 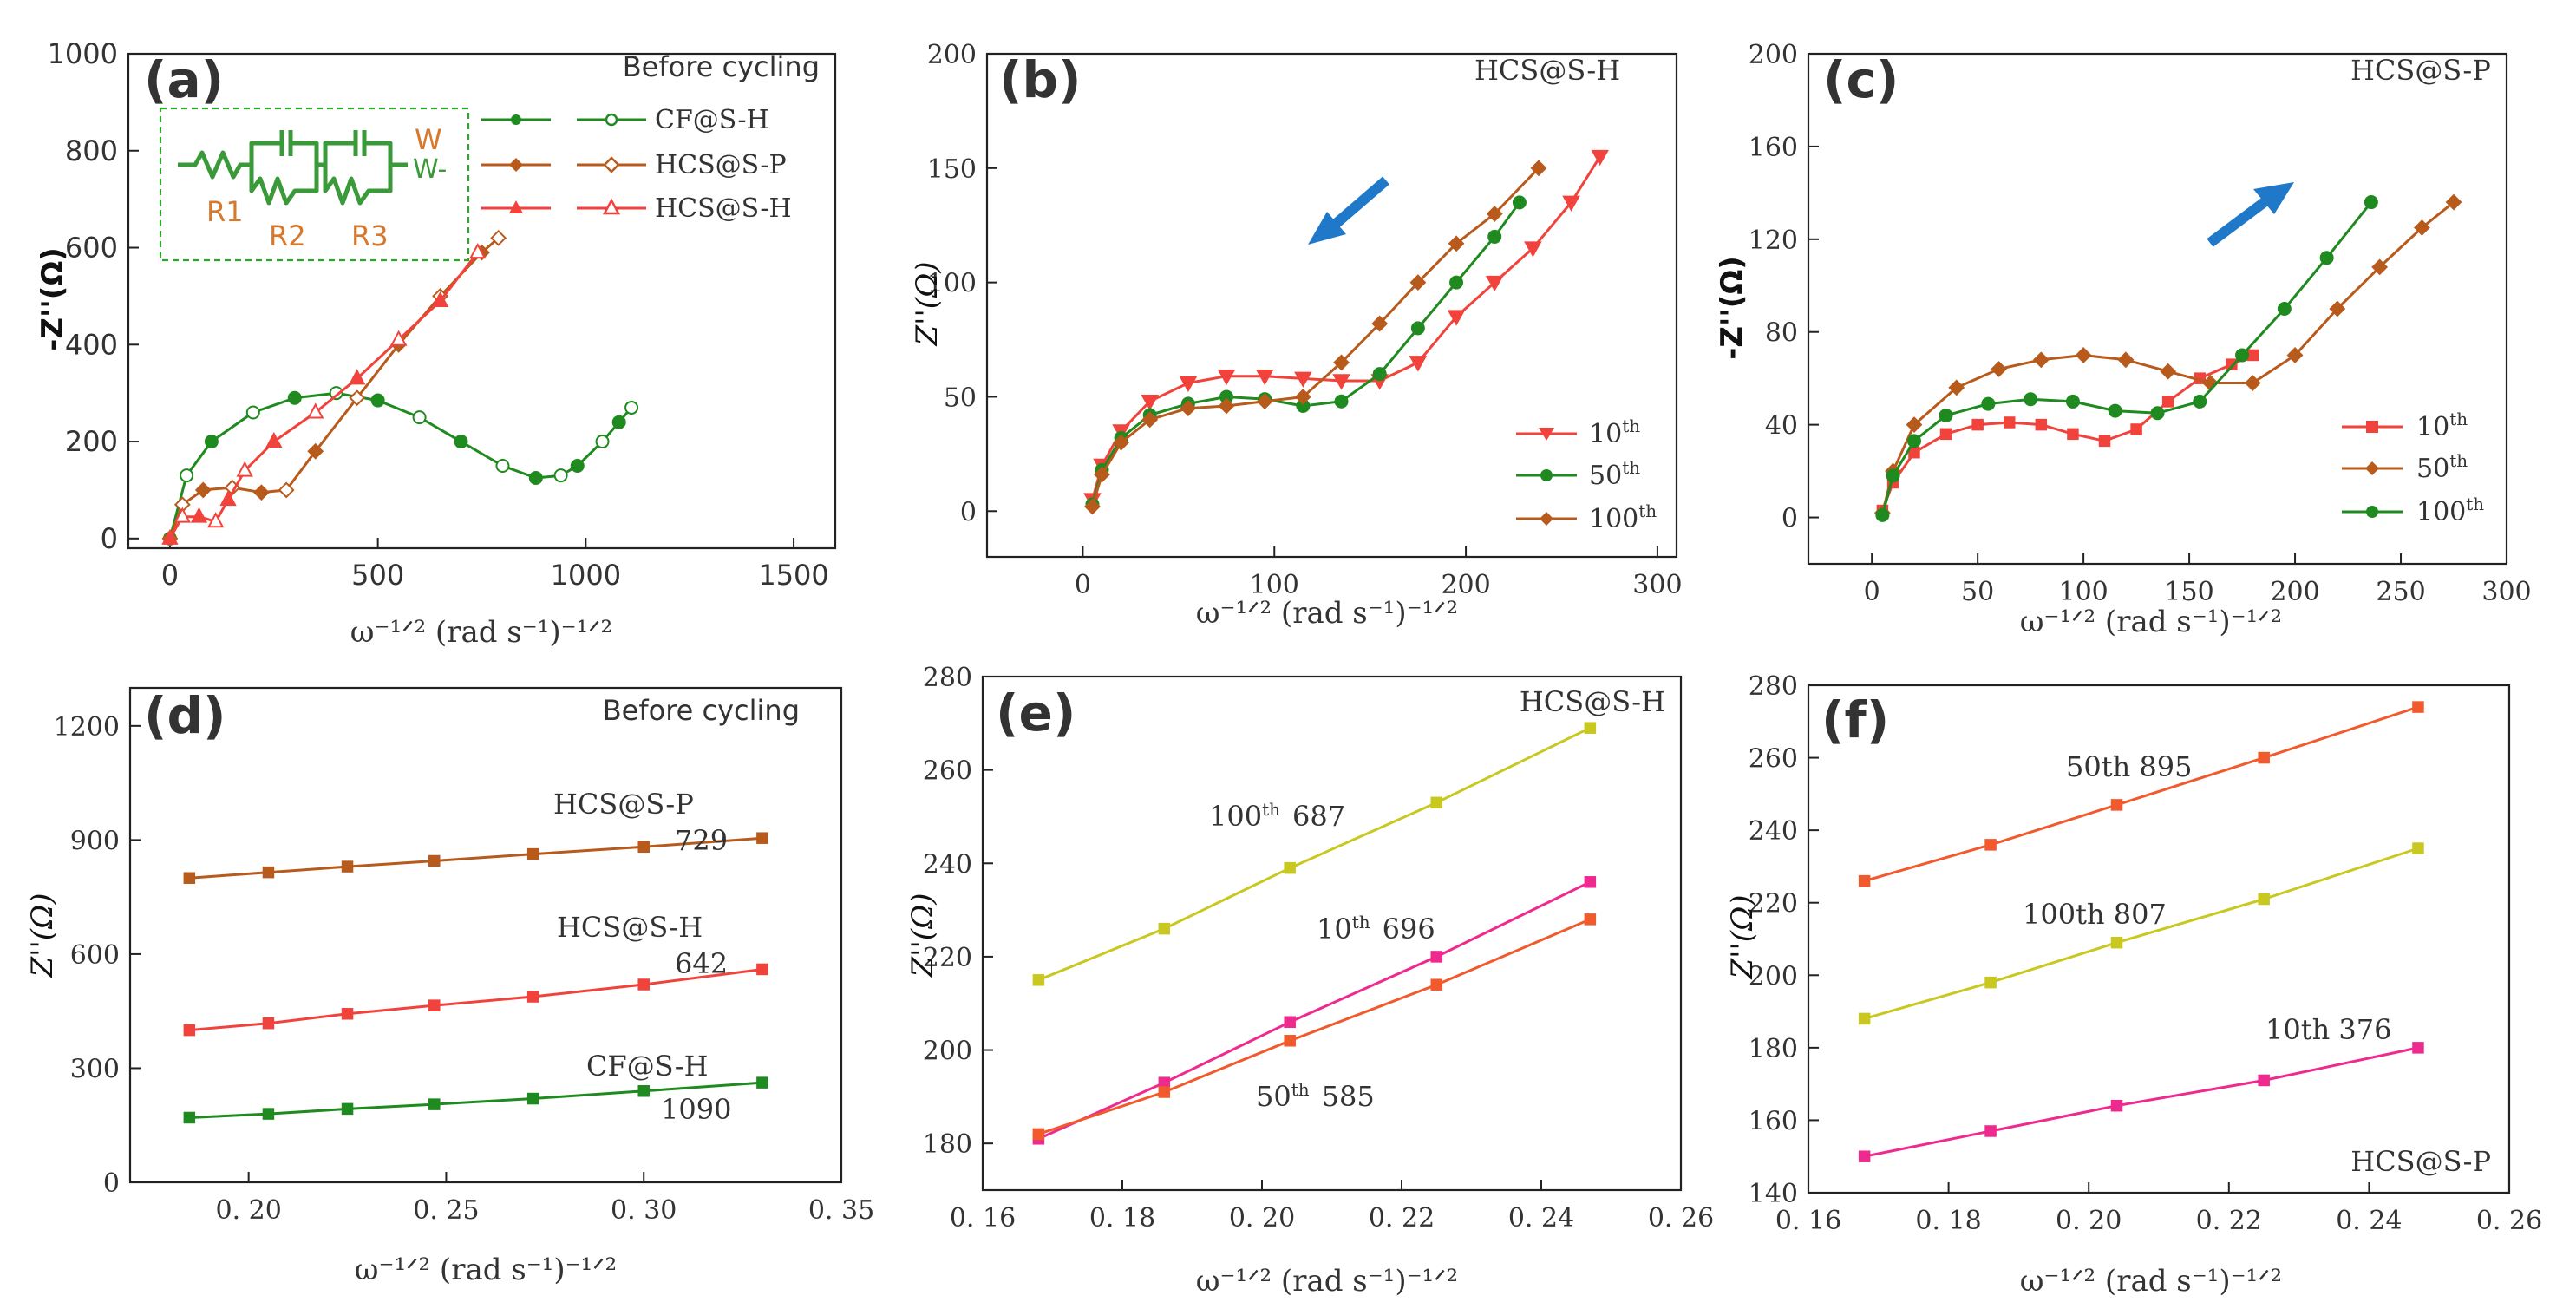 I want to click on panel-c-xtick-label: 100, so click(x=2083, y=592).